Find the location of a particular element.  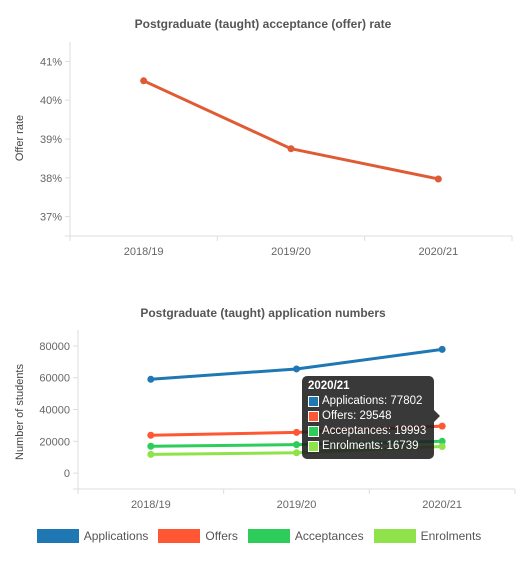

tooltip-label-acceptances: Acceptances: 19993 is located at coordinates (374, 431).